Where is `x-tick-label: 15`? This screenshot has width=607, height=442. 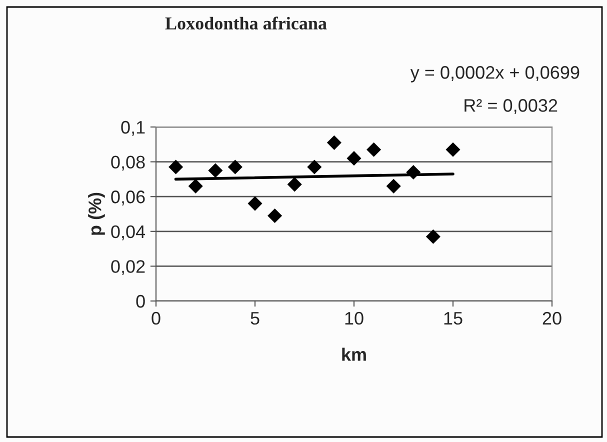 x-tick-label: 15 is located at coordinates (453, 318).